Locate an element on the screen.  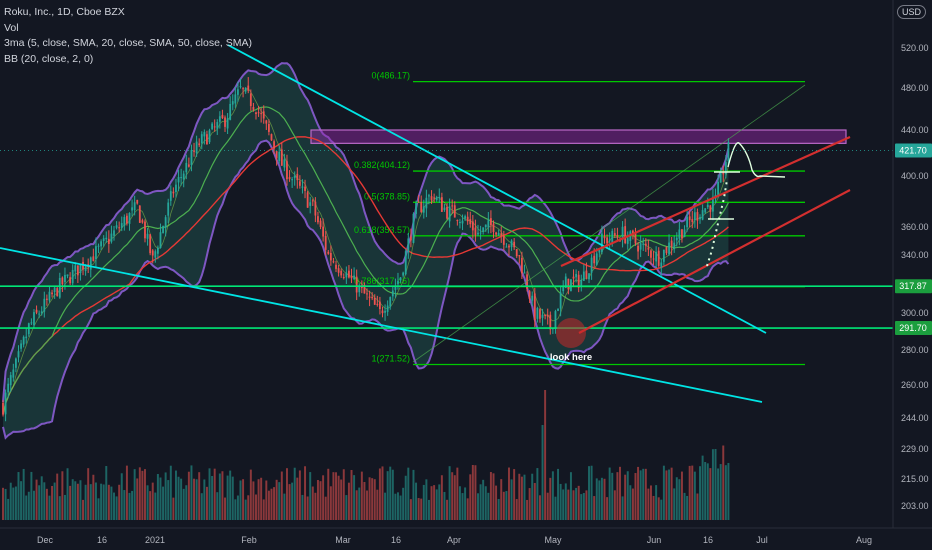
resistance-zone-box is located at coordinates (578, 136).